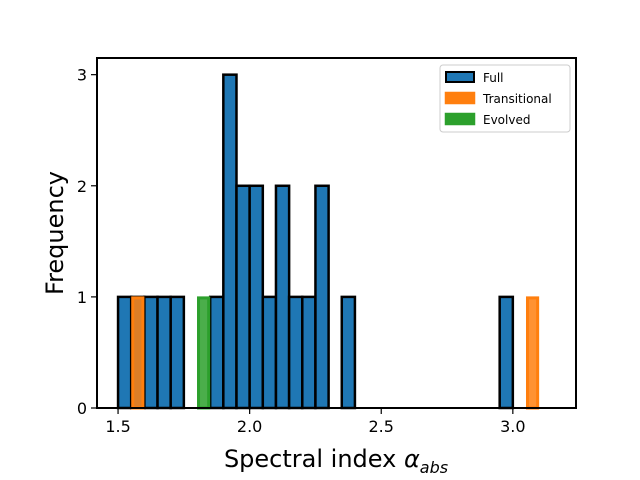 The image size is (640, 480). What do you see at coordinates (315, 422) in the screenshot?
I see `x-axis-ticks: 1.5 2.0 2.5 3.0` at bounding box center [315, 422].